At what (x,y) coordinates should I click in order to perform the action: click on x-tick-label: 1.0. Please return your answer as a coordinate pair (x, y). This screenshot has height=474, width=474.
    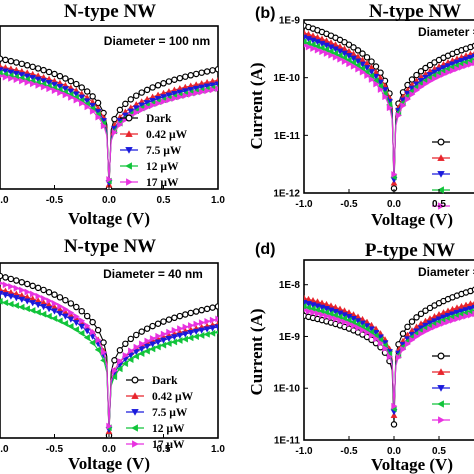
    Looking at the image, I should click on (218, 449).